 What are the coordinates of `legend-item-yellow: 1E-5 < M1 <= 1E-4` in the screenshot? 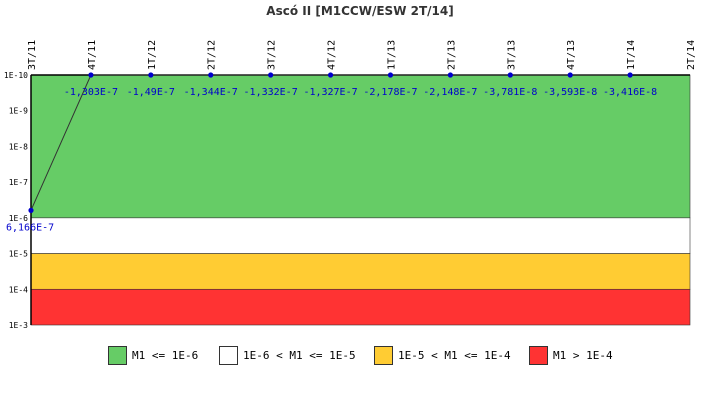 It's located at (442, 355).